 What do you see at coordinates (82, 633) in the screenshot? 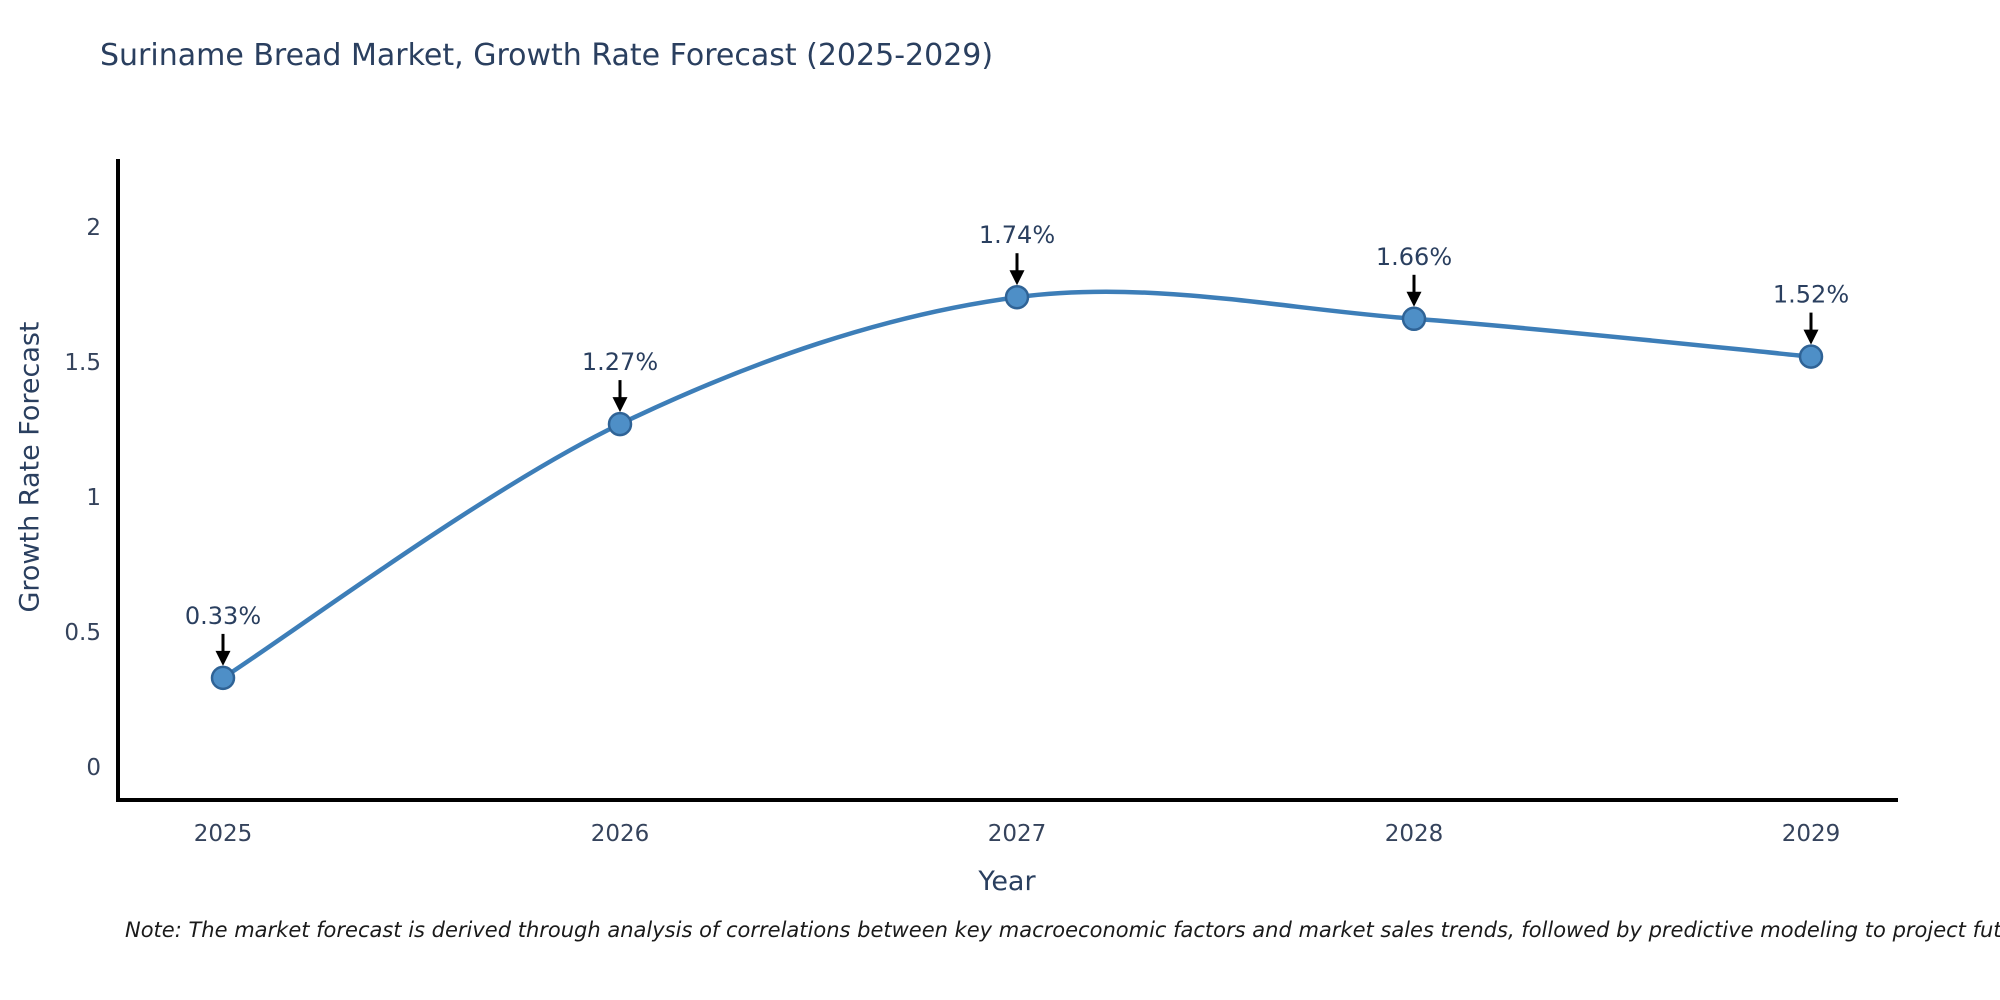
I see `y-tick-label: 0.5` at bounding box center [82, 633].